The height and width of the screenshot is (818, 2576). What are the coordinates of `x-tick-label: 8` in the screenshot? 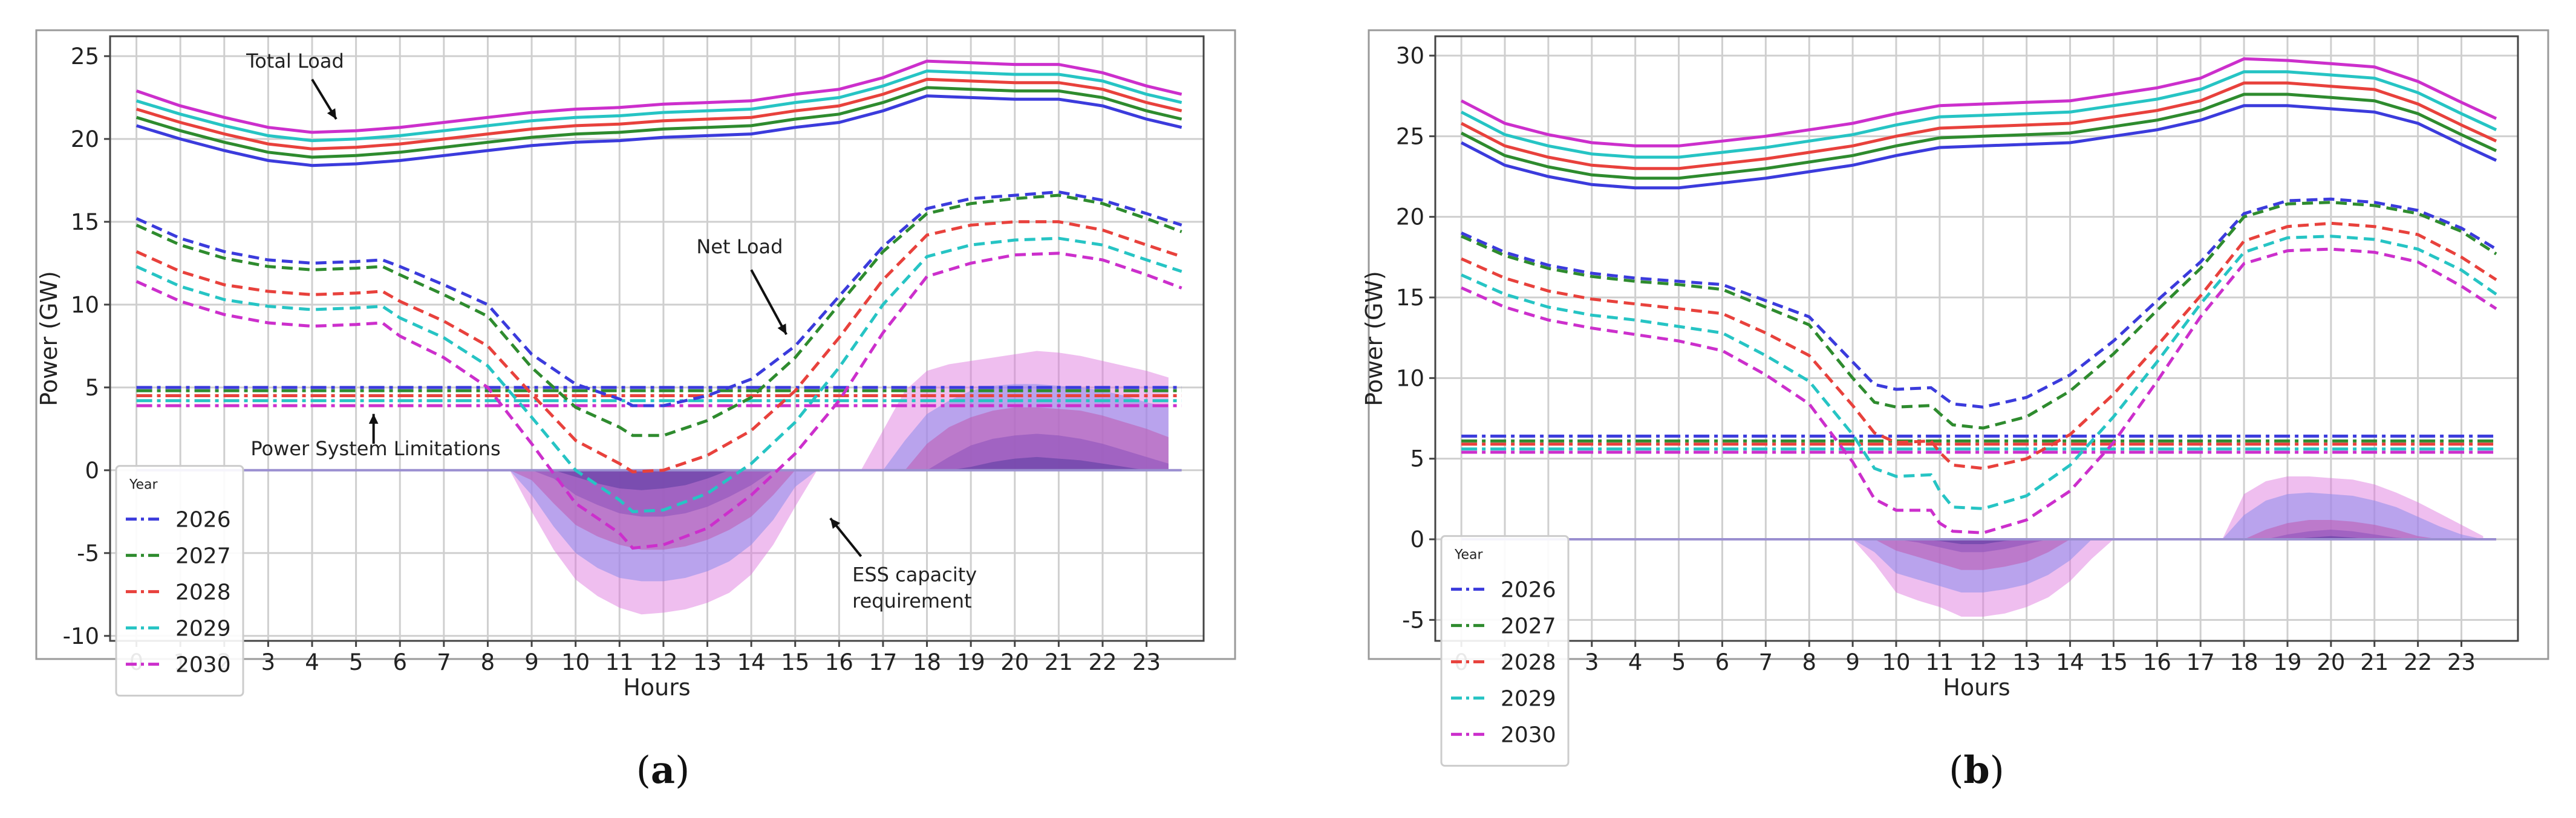 It's located at (1809, 662).